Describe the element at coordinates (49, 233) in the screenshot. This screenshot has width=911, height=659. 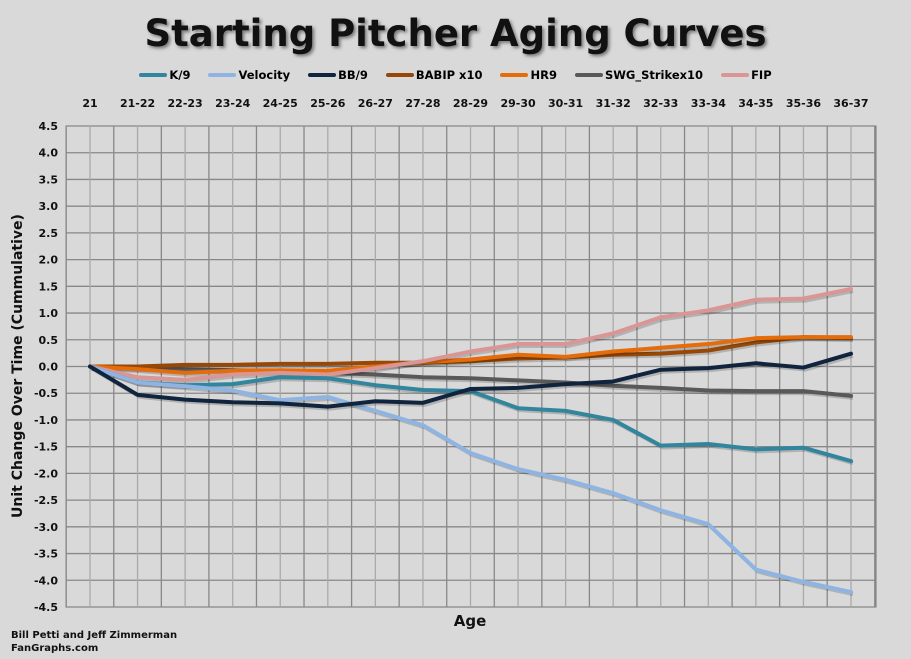
I see `y-tick-label: 2.5` at that location.